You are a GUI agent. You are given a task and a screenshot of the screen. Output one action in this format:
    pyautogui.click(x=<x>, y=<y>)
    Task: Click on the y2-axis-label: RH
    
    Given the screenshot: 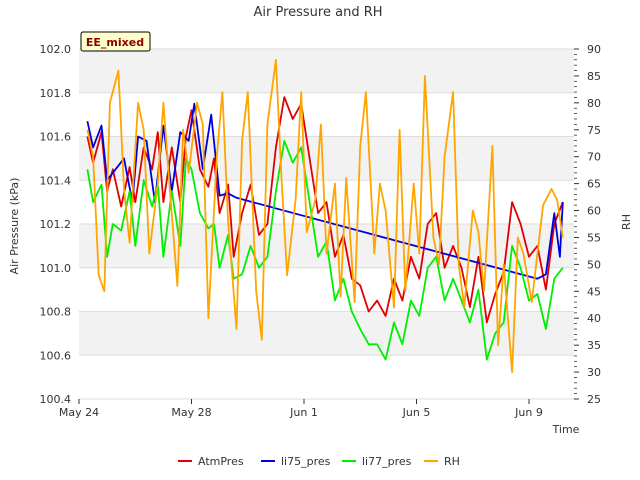 What is the action you would take?
    pyautogui.click(x=626, y=222)
    